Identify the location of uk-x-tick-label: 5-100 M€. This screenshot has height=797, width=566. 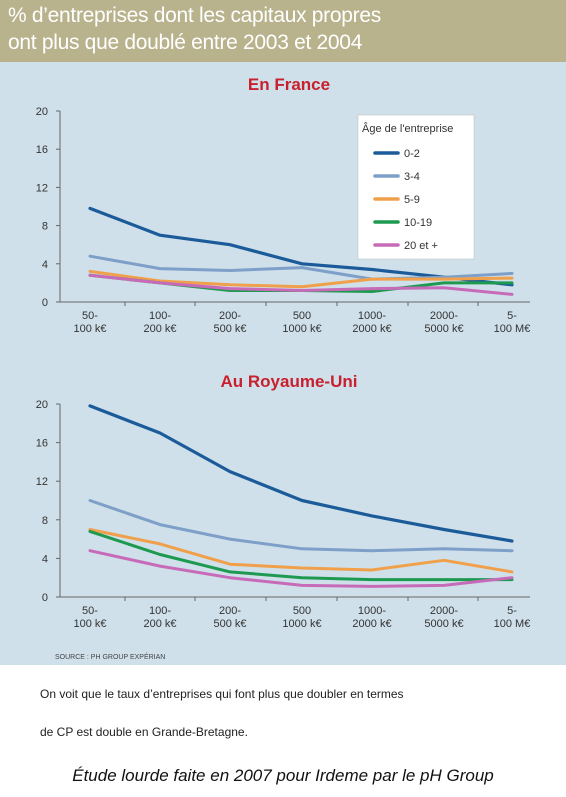
(512, 617).